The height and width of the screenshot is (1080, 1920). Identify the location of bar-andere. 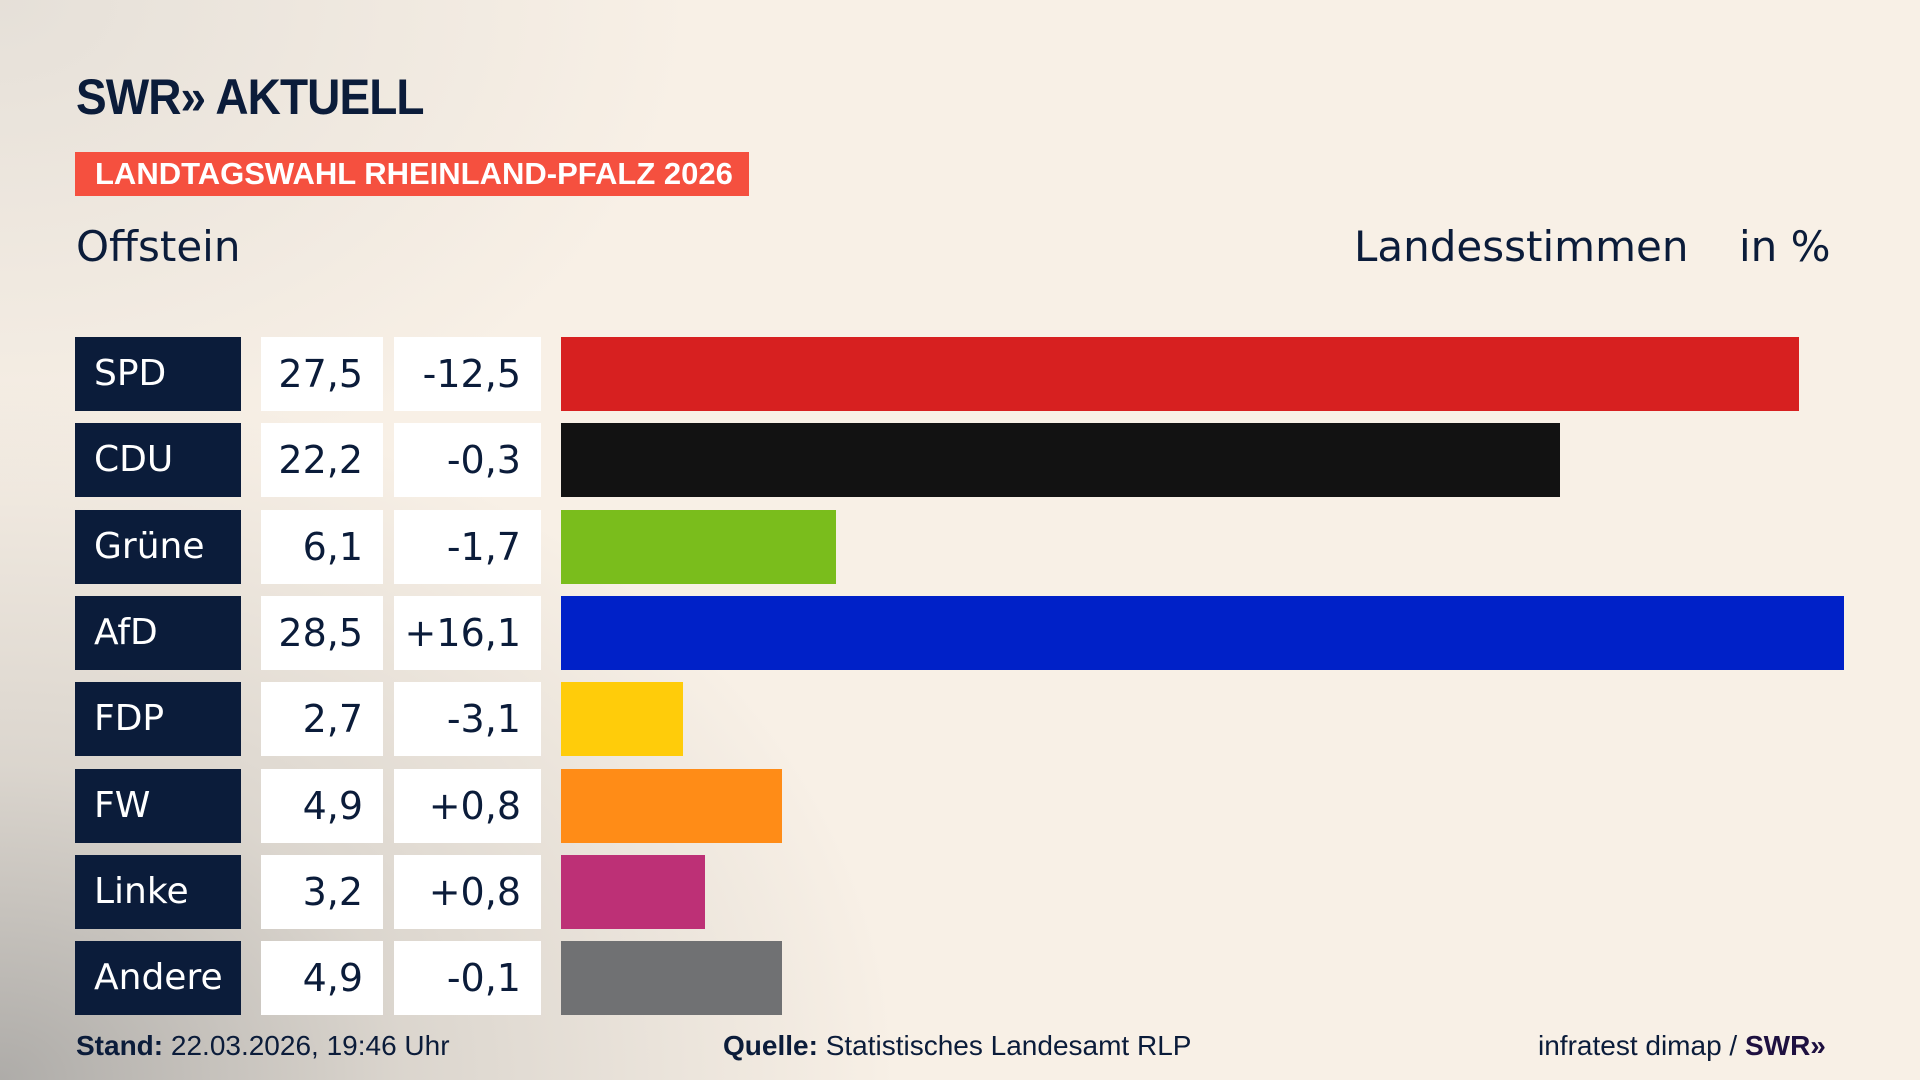
(671, 978).